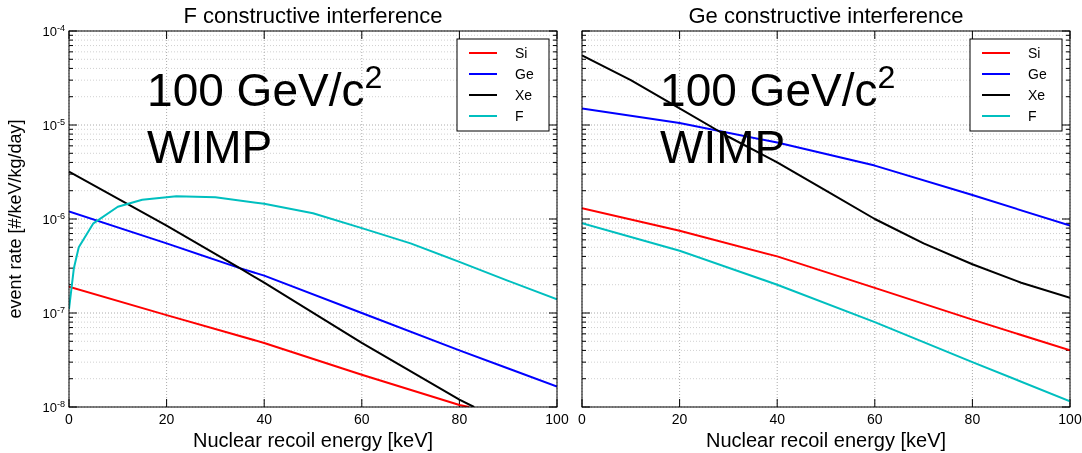 Image resolution: width=1082 pixels, height=453 pixels. Describe the element at coordinates (53, 407) in the screenshot. I see `y-tick-label: 10$^{-8}$` at that location.